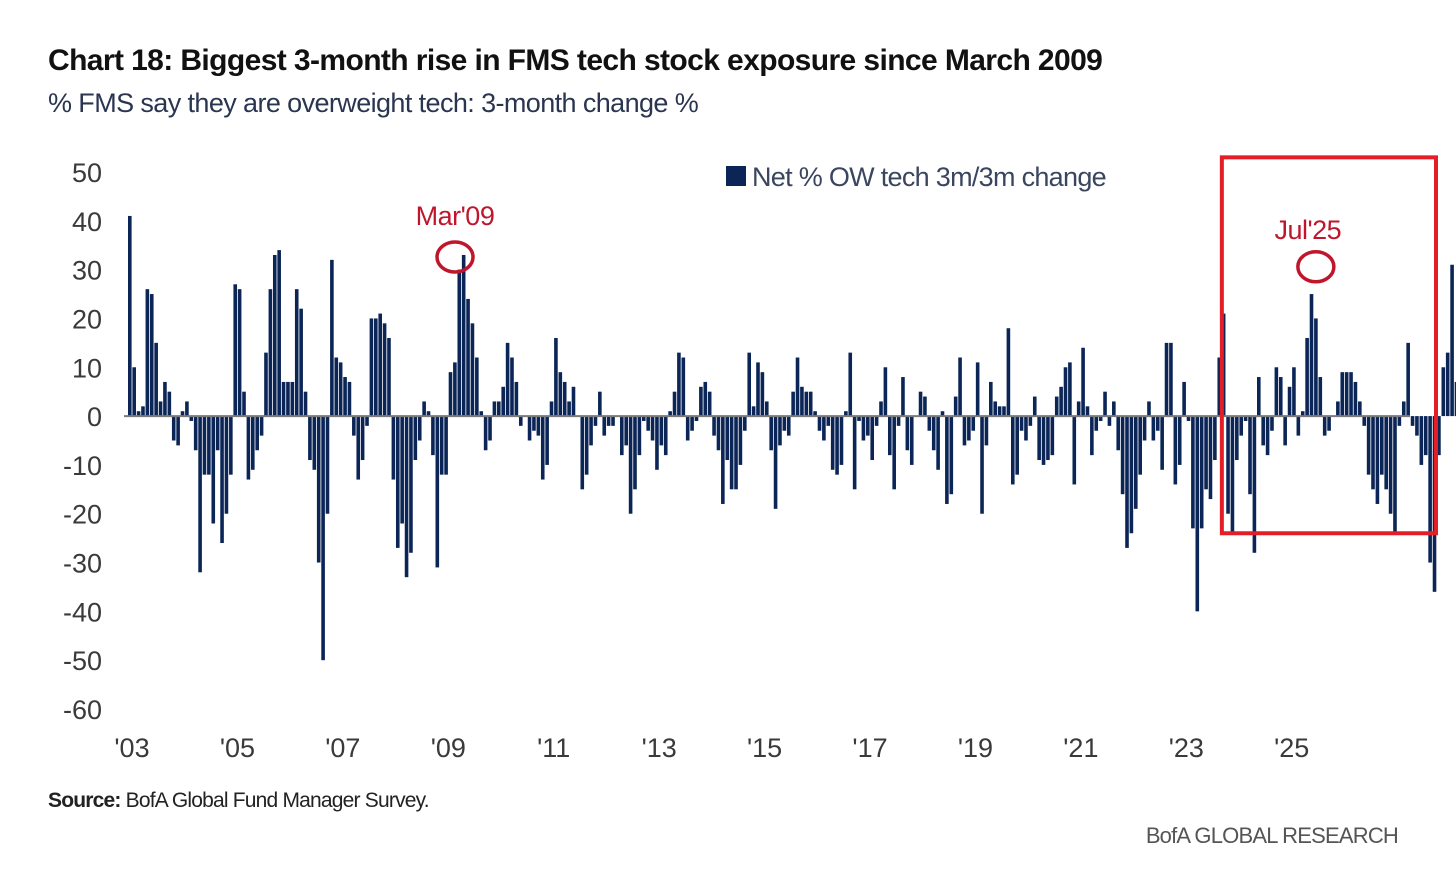 Image resolution: width=1456 pixels, height=883 pixels. Describe the element at coordinates (1186, 748) in the screenshot. I see `x-tick-label: '23` at that location.